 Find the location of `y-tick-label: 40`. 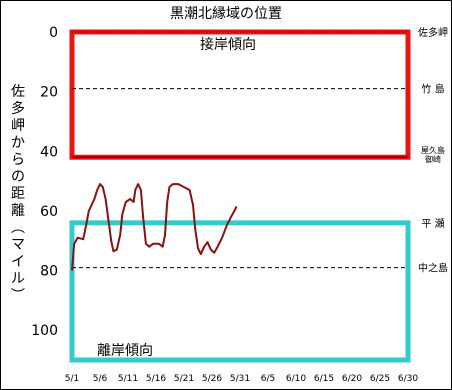

y-tick-label: 40 is located at coordinates (49, 152).